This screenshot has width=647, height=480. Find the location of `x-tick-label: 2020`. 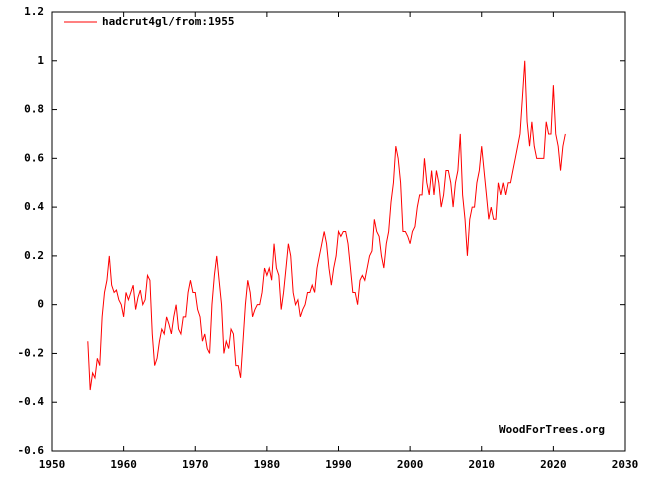

x-tick-label: 2020 is located at coordinates (553, 464).